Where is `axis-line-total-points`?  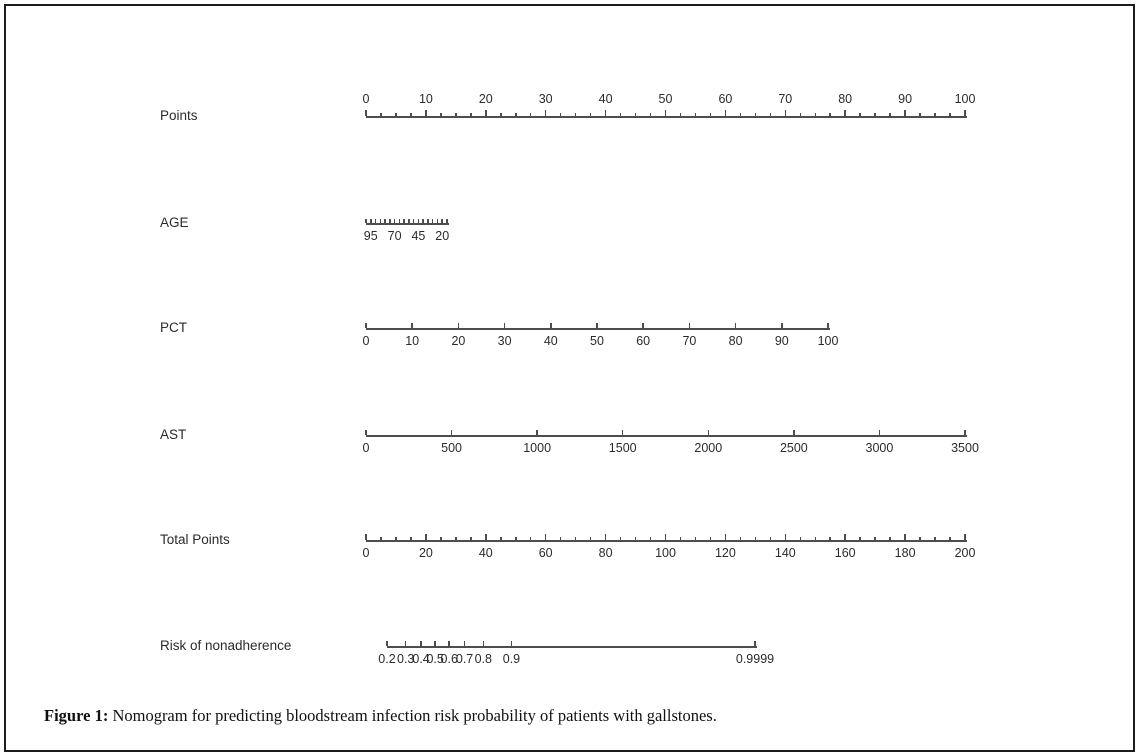
axis-line-total-points is located at coordinates (666, 541).